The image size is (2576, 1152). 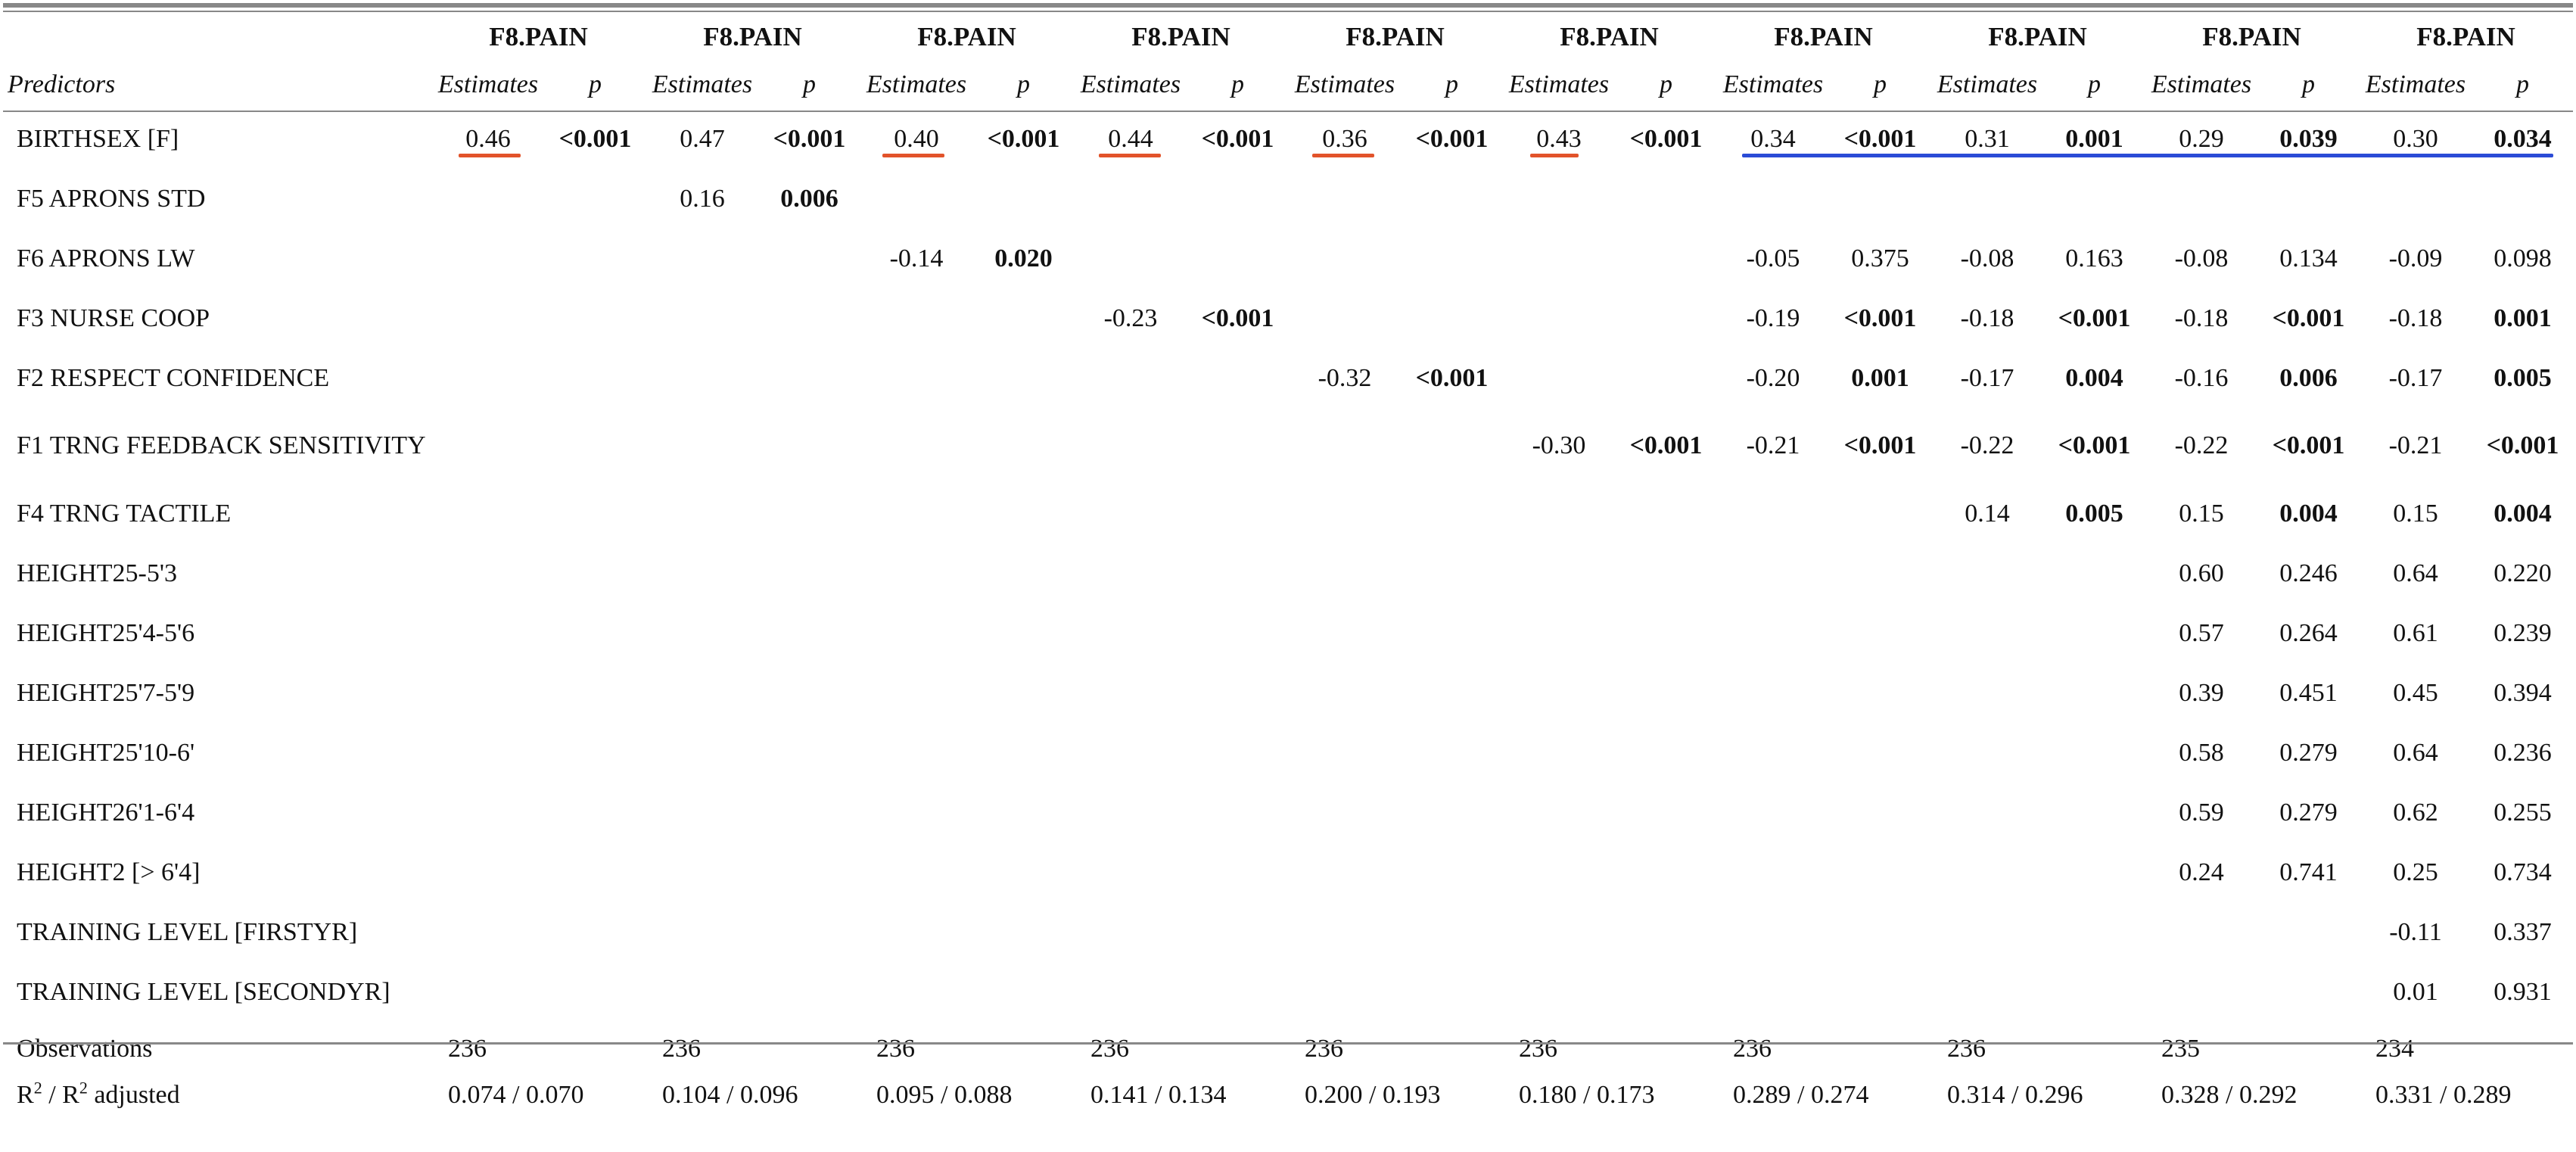 I want to click on estimate-cell: 0.47, so click(x=702, y=139).